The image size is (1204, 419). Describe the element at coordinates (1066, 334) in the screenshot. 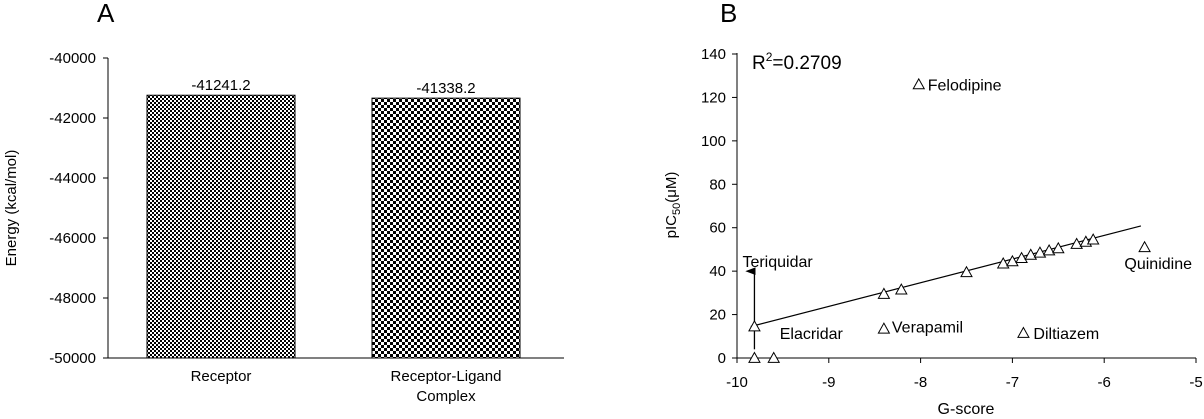

I see `point-label: Diltiazem` at that location.